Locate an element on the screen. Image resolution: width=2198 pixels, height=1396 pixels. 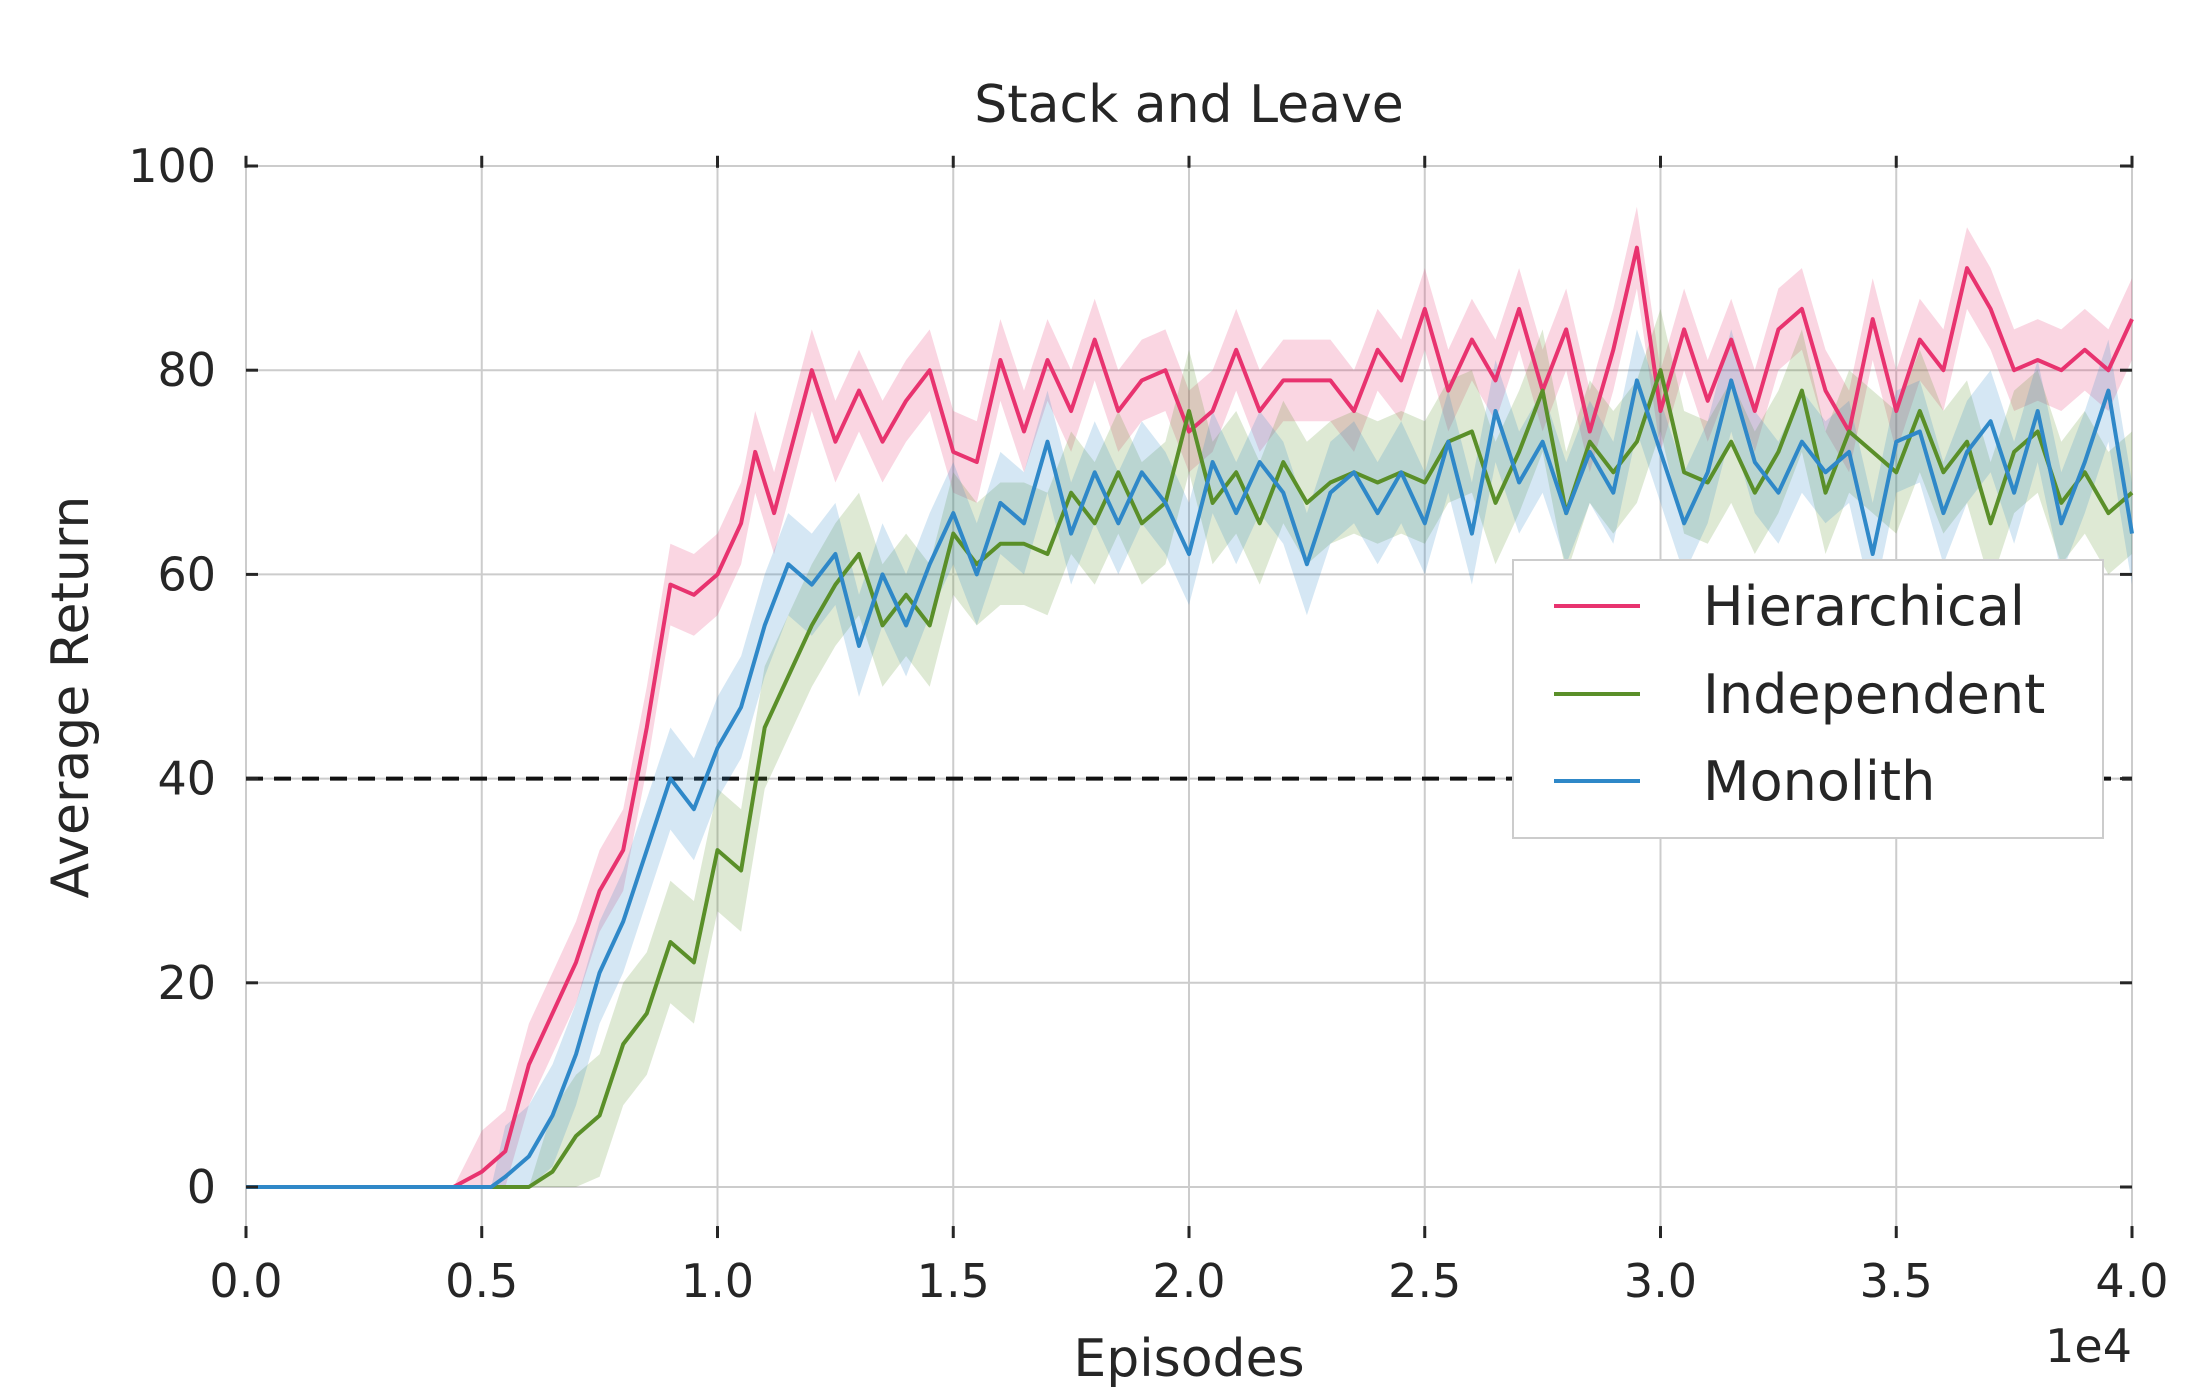
x-tick-label: 3.5 is located at coordinates (1896, 1281).